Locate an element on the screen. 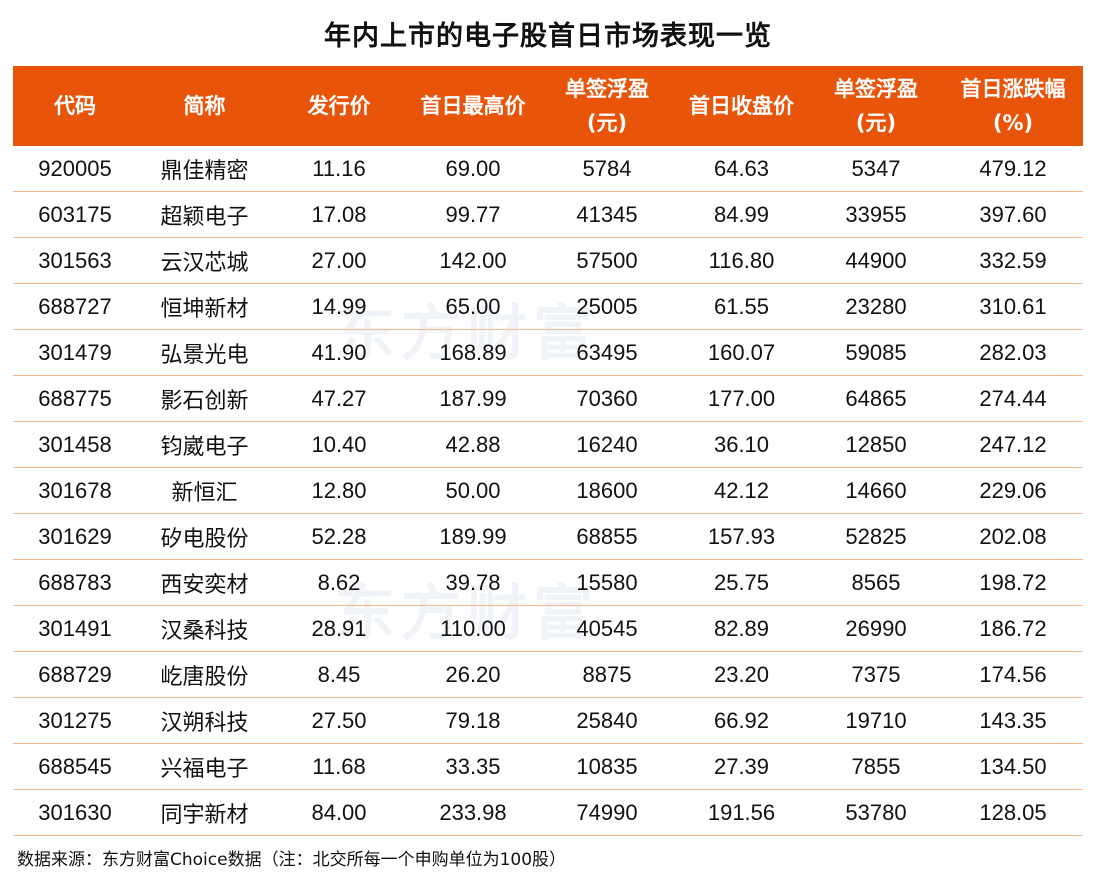  source-note: 数据来源：东方财富Choice数据（注：北交所每一个申购单位为100股） is located at coordinates (292, 860).